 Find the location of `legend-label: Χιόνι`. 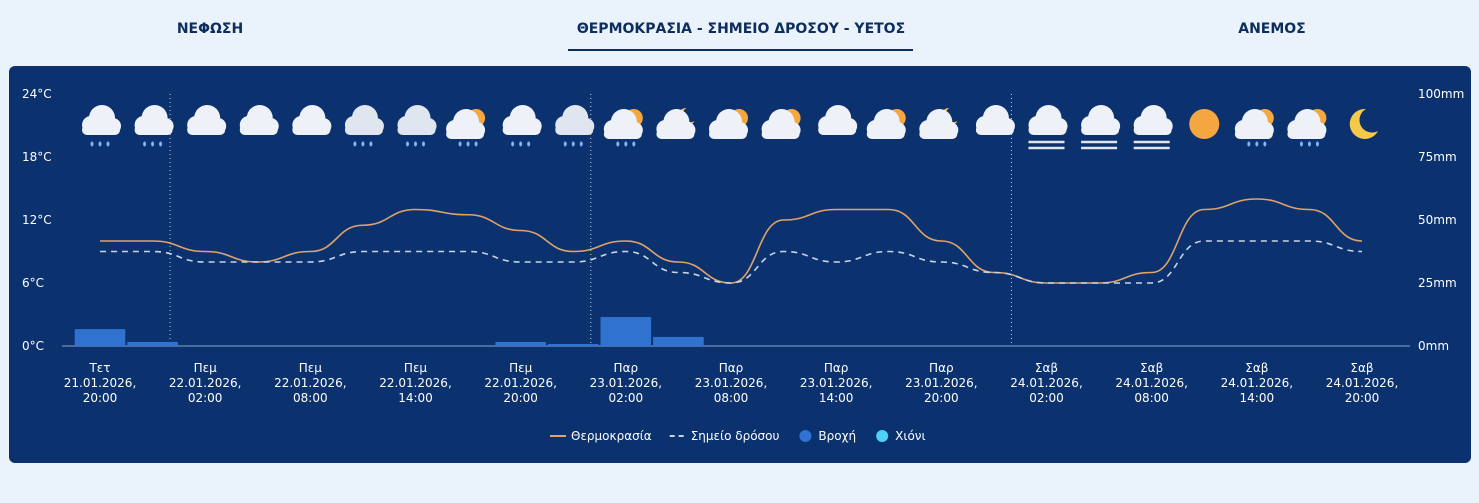

legend-label: Χιόνι is located at coordinates (910, 436).